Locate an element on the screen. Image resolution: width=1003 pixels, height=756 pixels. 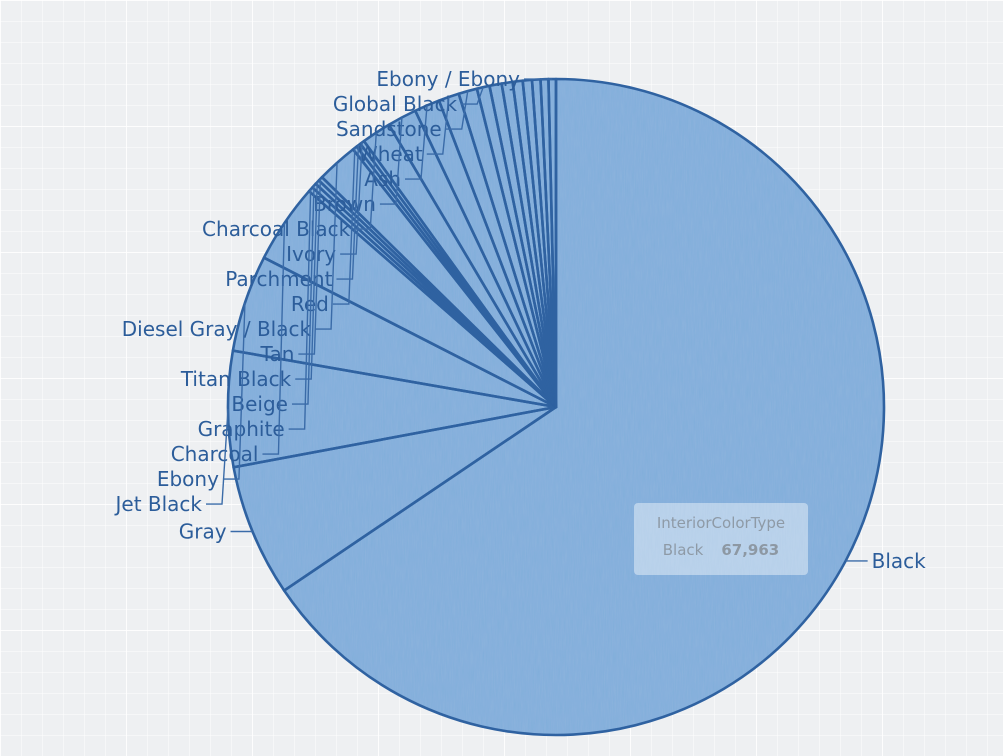
slice-label-ebony: Ebony is located at coordinates (188, 479).